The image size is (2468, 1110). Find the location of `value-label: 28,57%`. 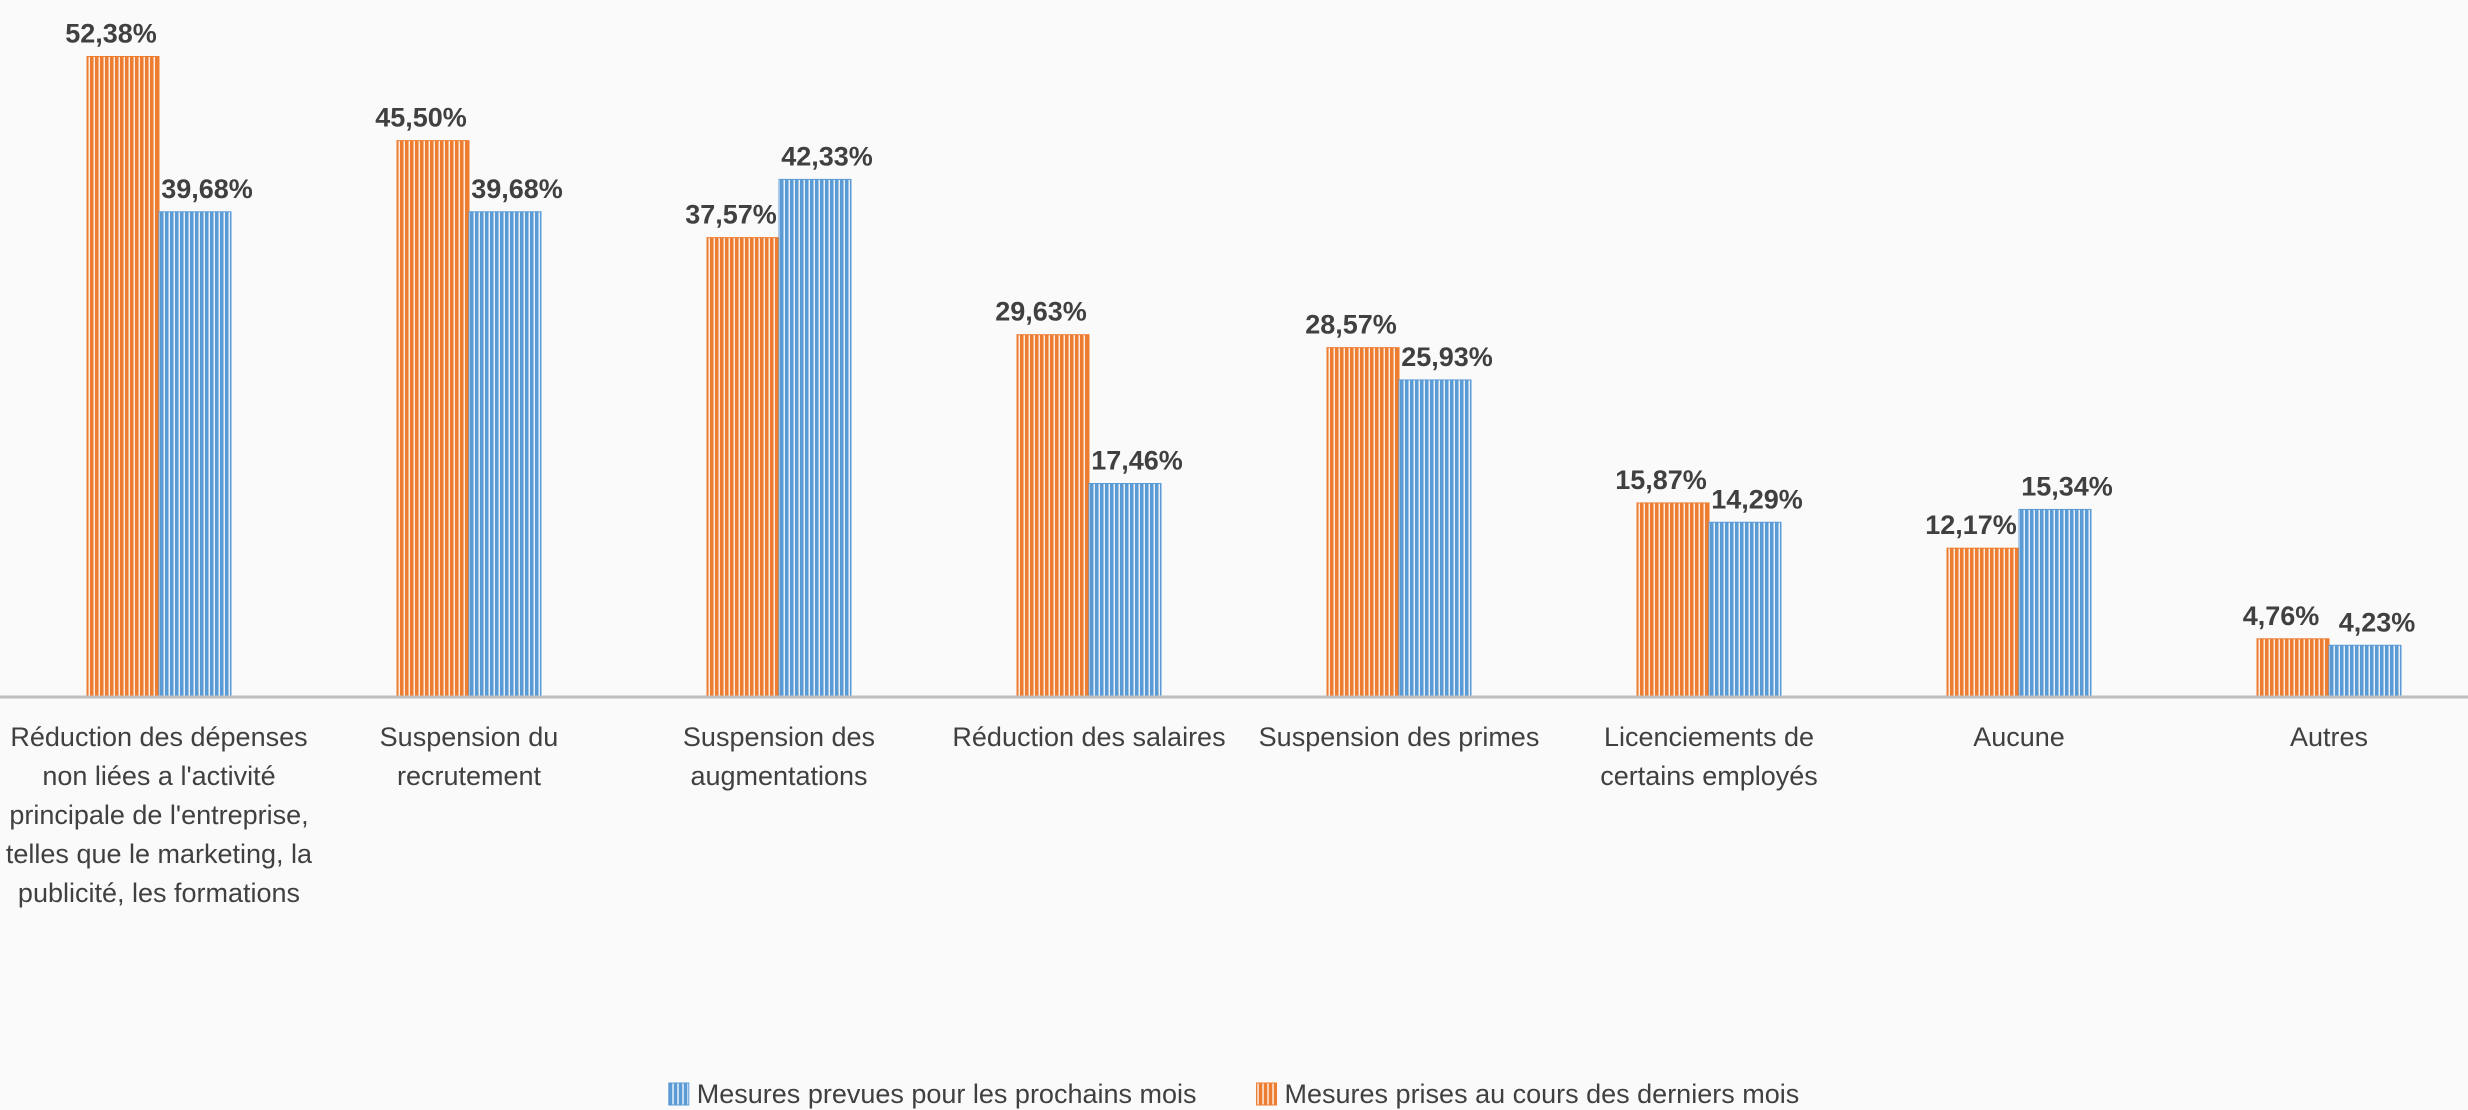

value-label: 28,57% is located at coordinates (1351, 325).